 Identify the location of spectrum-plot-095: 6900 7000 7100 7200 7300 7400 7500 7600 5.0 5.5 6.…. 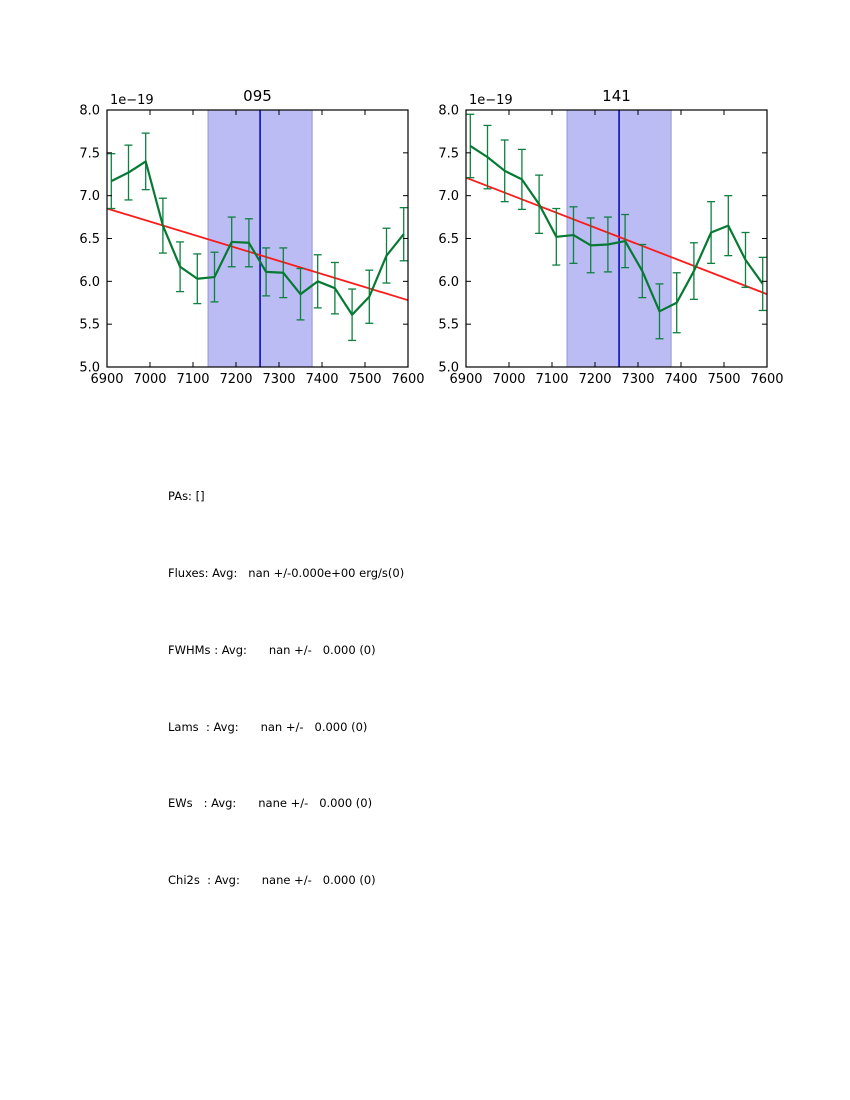
(251, 237).